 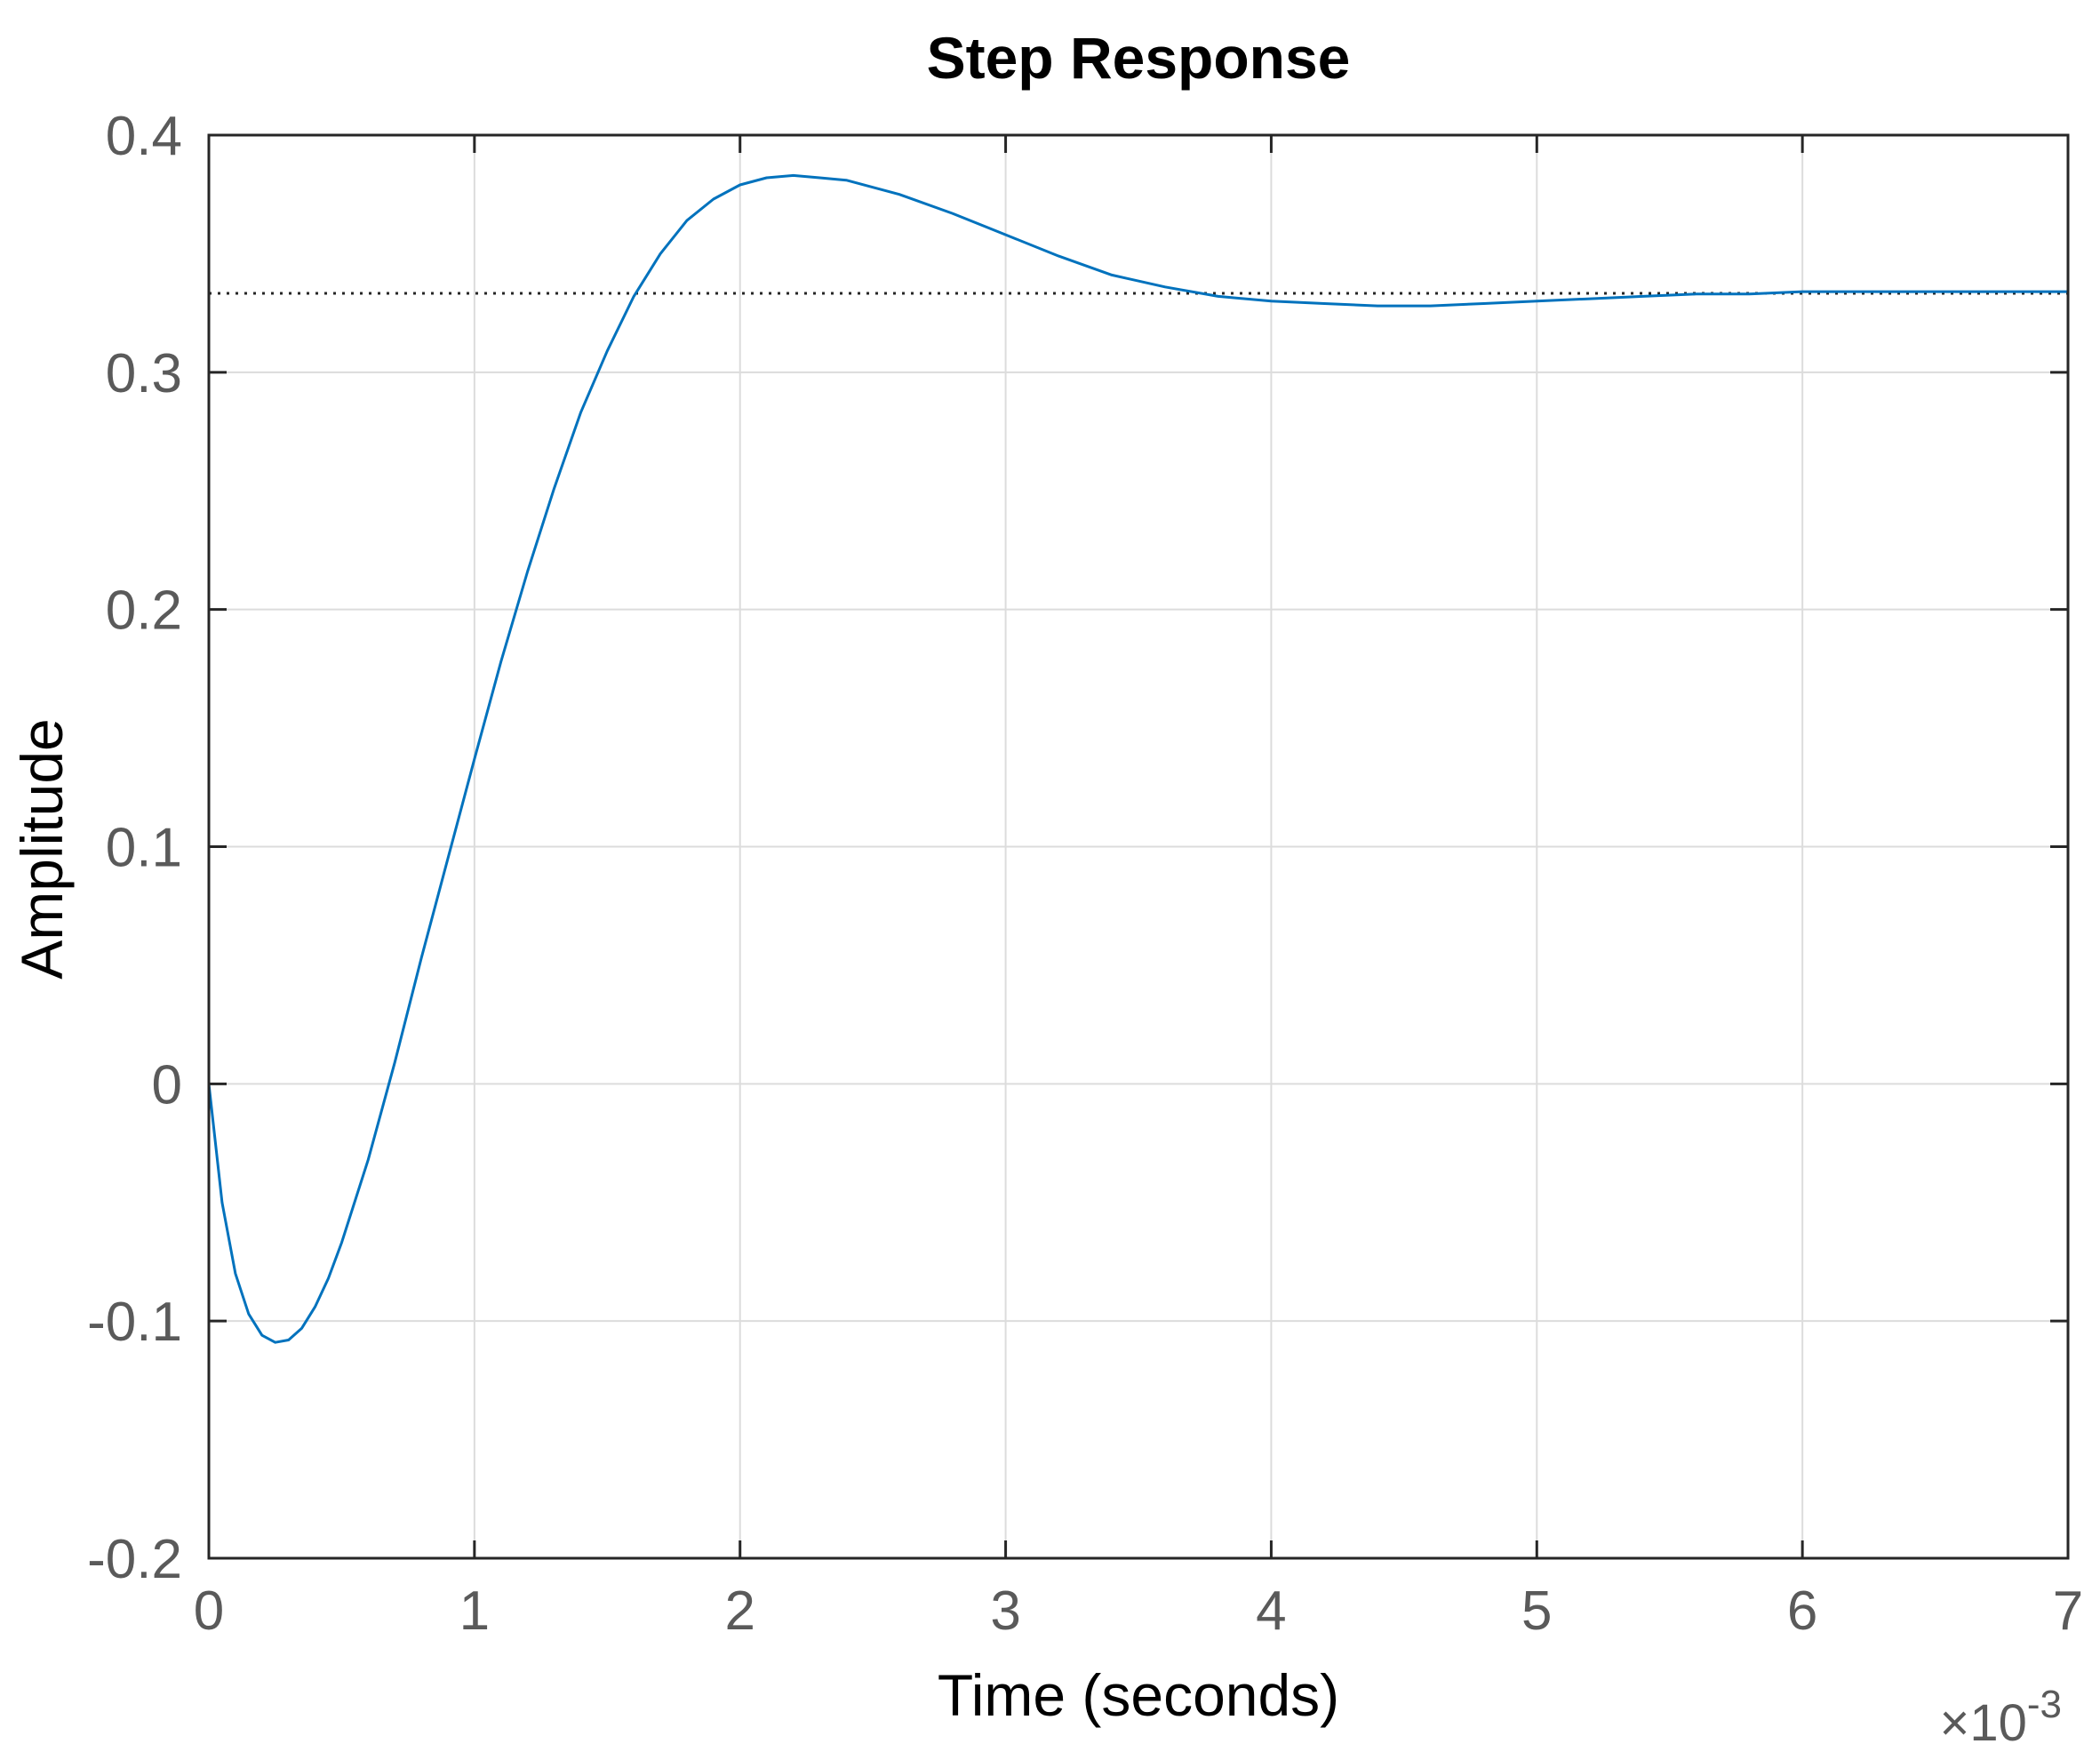 What do you see at coordinates (134, 1322) in the screenshot?
I see `y-tick-label: -0.1` at bounding box center [134, 1322].